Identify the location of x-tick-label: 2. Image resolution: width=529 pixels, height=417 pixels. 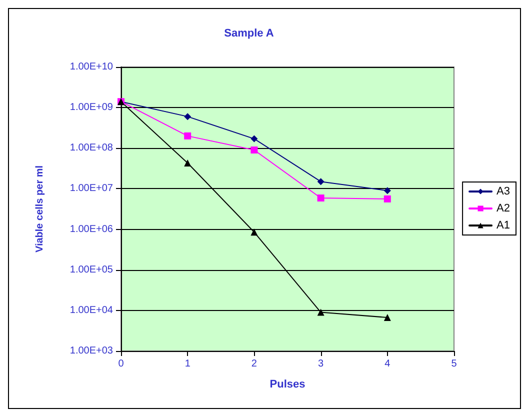
(254, 364).